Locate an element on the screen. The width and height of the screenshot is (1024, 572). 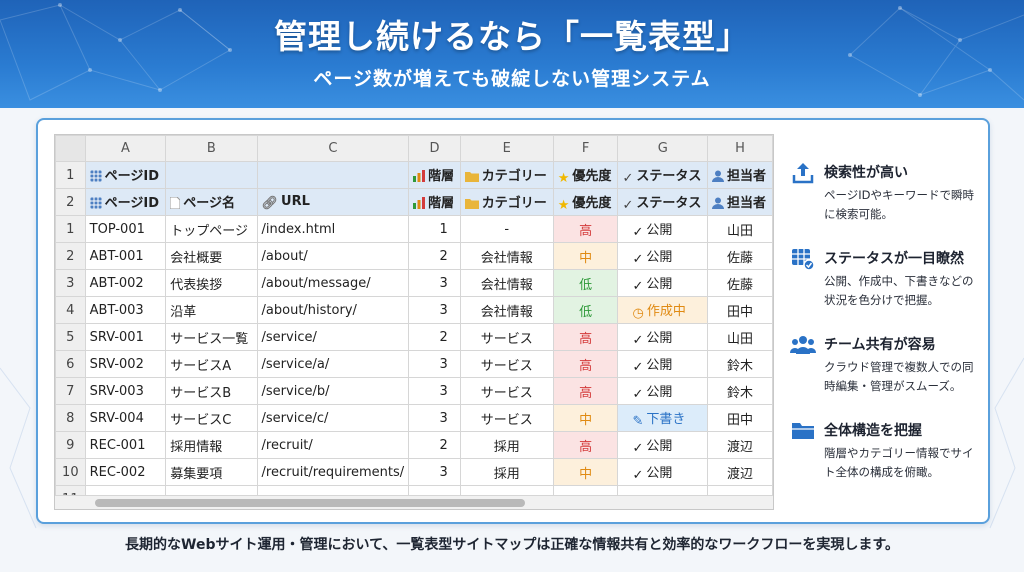
cell-url: /service/b/ is located at coordinates (333, 391).